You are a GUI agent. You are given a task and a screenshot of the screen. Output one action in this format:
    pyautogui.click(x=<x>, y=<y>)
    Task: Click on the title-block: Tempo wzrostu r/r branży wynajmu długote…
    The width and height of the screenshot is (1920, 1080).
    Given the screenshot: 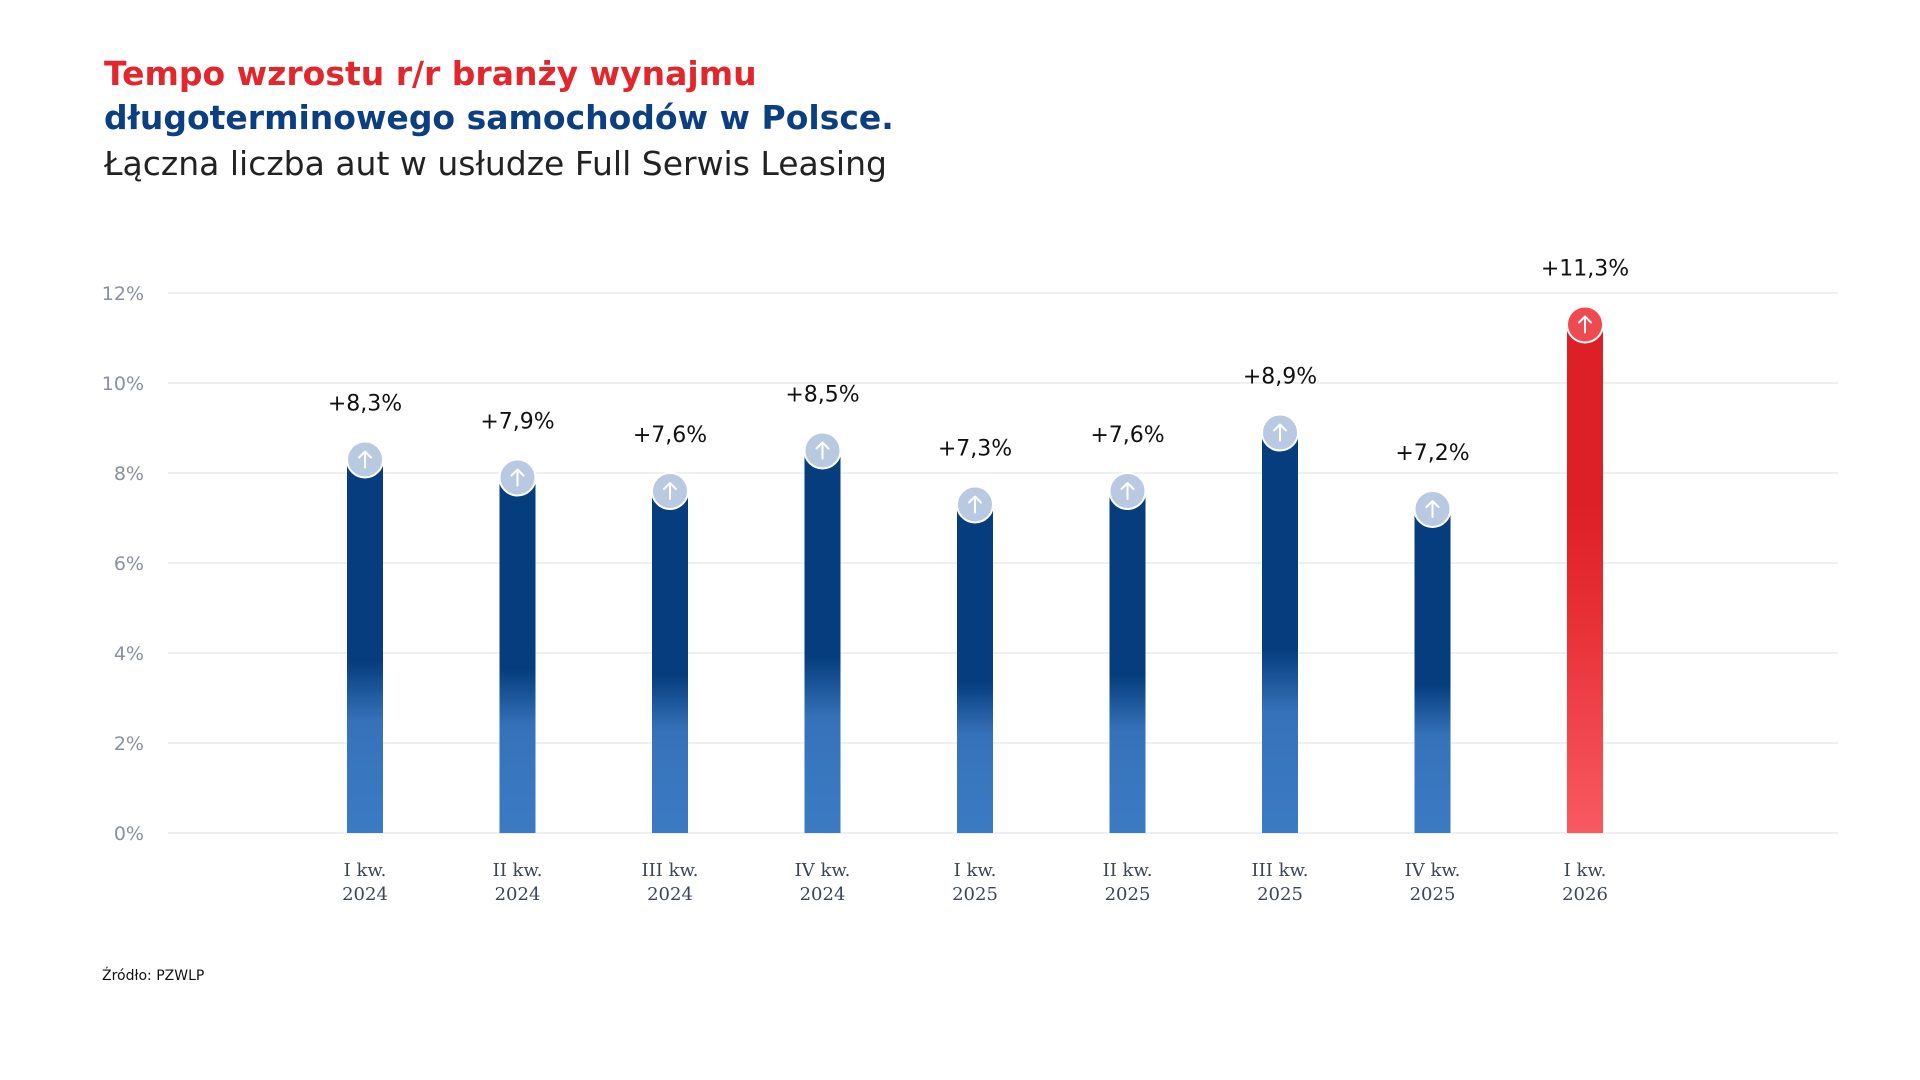 What is the action you would take?
    pyautogui.click(x=499, y=120)
    